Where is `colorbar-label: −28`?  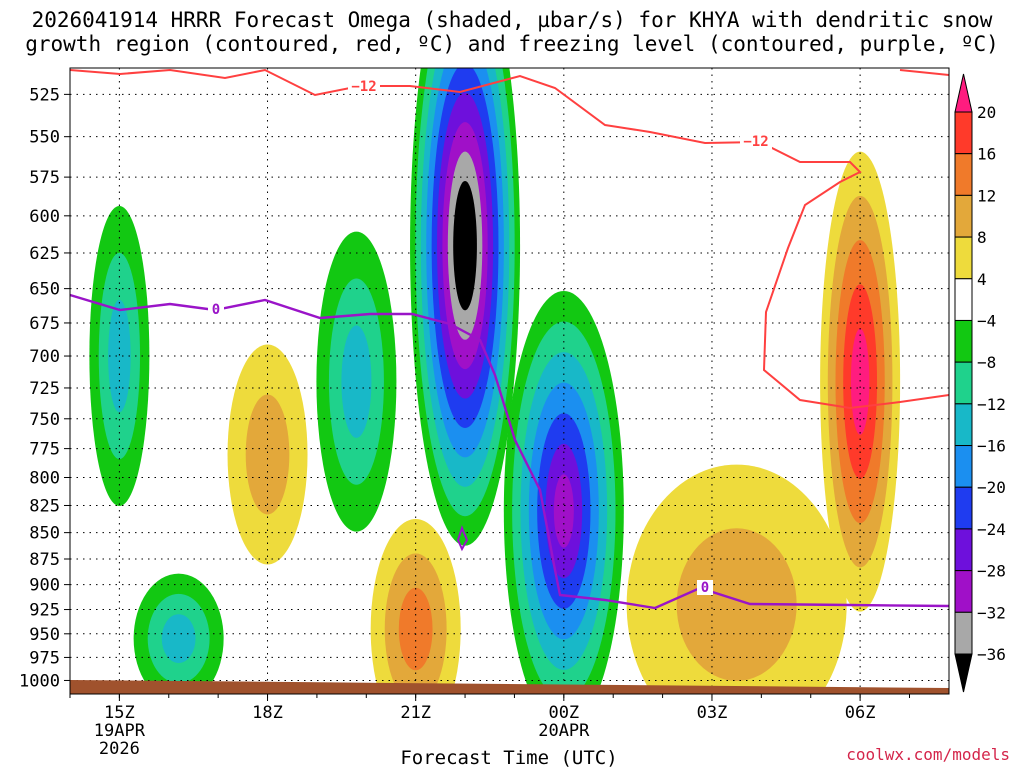 colorbar-label: −28 is located at coordinates (991, 571).